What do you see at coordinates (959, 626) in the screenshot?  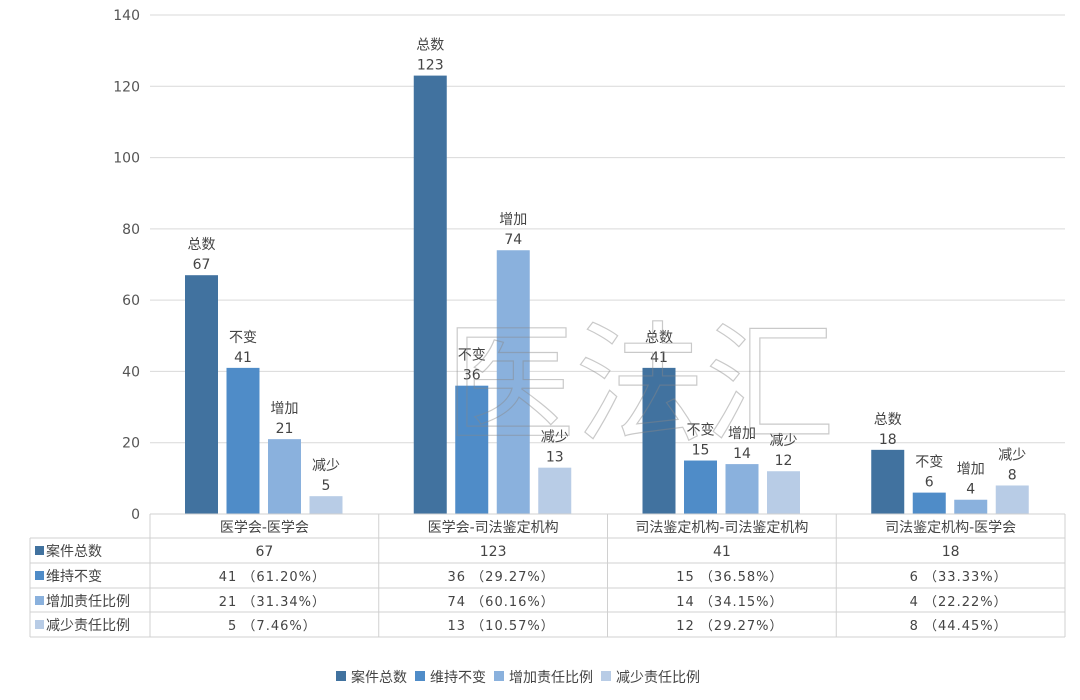 I see `table-cell: 8 （44.45%）` at bounding box center [959, 626].